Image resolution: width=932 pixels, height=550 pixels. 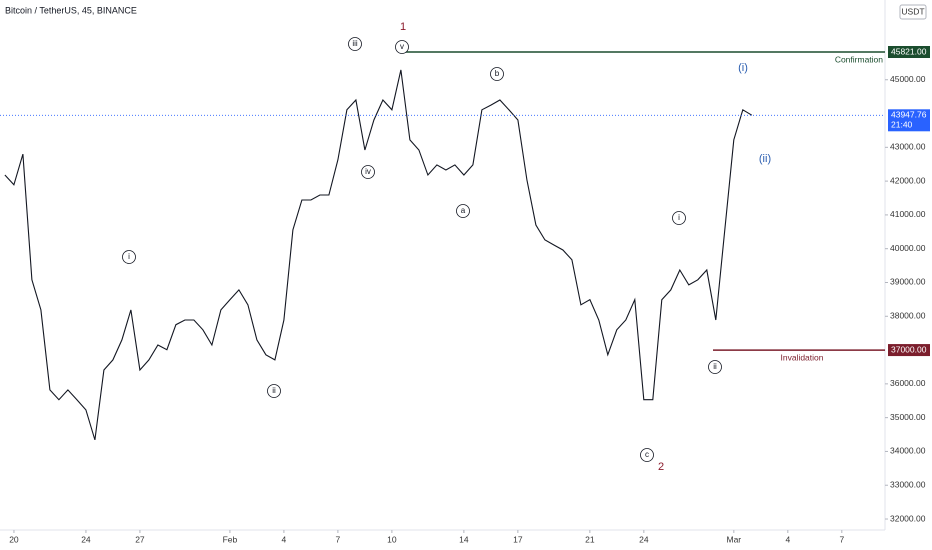 I want to click on countdown-label: 21:40, so click(x=902, y=125).